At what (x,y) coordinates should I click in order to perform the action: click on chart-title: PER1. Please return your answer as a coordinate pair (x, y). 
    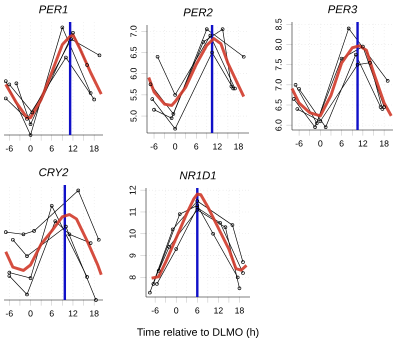
    Looking at the image, I should click on (53, 9).